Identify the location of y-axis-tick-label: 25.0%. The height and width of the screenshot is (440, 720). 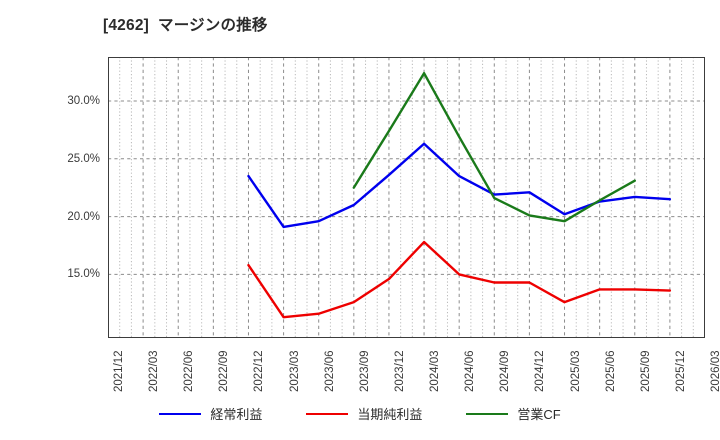
(83, 158).